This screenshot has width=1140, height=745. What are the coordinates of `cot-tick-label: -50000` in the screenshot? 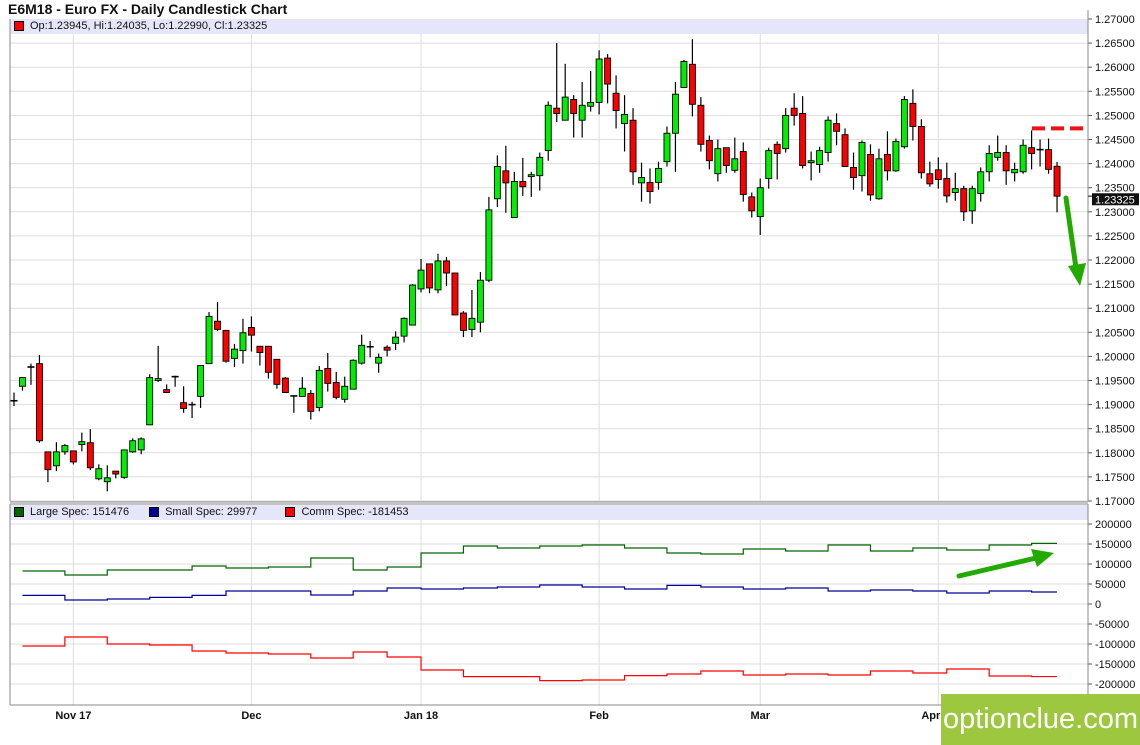 It's located at (1112, 625).